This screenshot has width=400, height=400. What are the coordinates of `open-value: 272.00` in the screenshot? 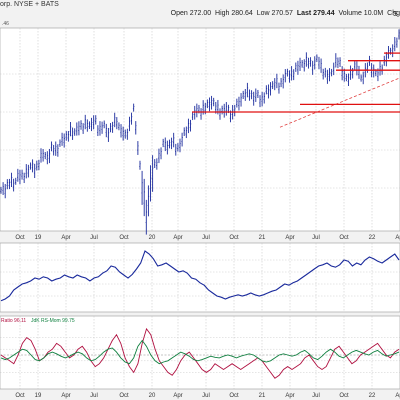 It's located at (200, 13).